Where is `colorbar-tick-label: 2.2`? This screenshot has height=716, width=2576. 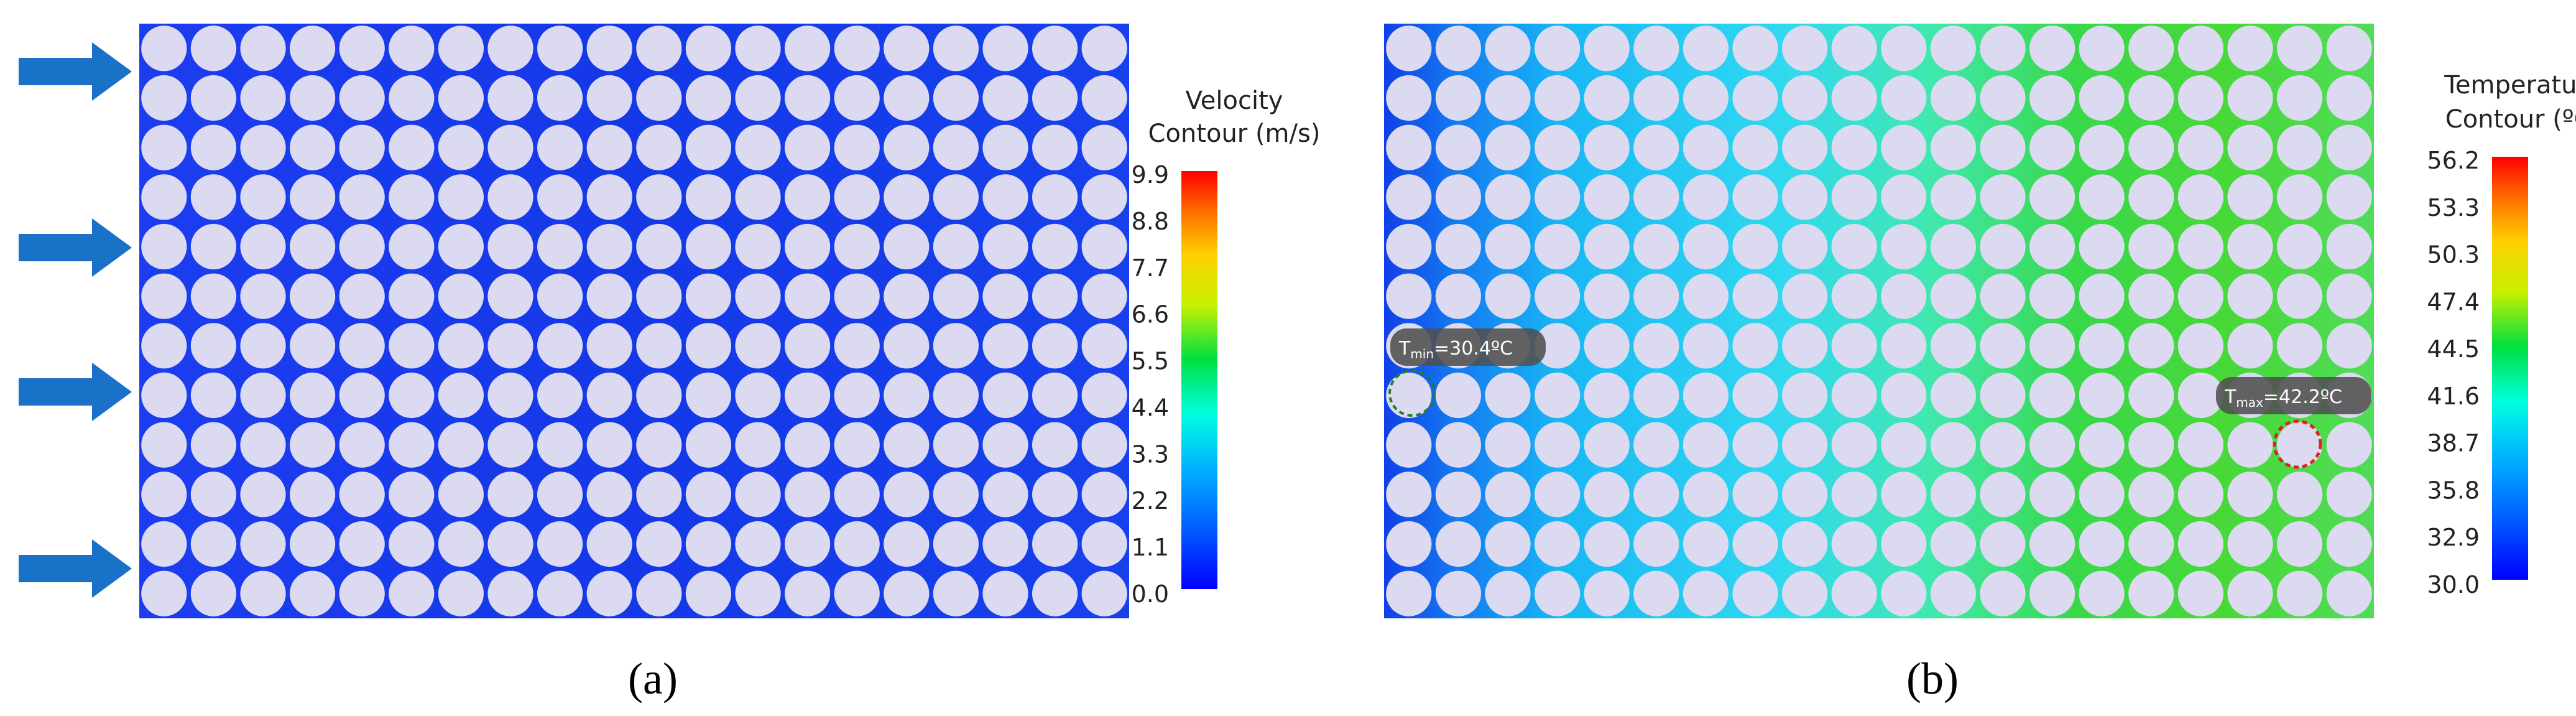 colorbar-tick-label: 2.2 is located at coordinates (1150, 500).